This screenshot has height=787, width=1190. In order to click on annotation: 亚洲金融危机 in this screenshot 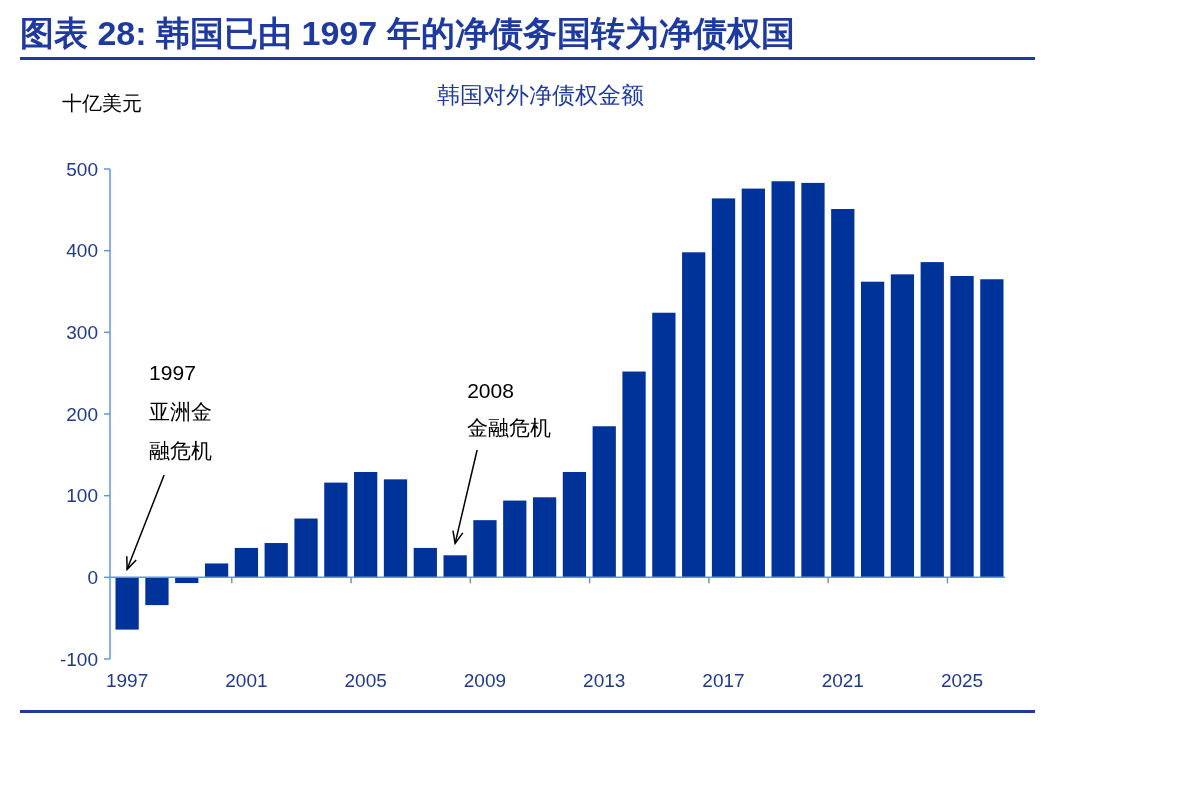, I will do `click(181, 431)`.